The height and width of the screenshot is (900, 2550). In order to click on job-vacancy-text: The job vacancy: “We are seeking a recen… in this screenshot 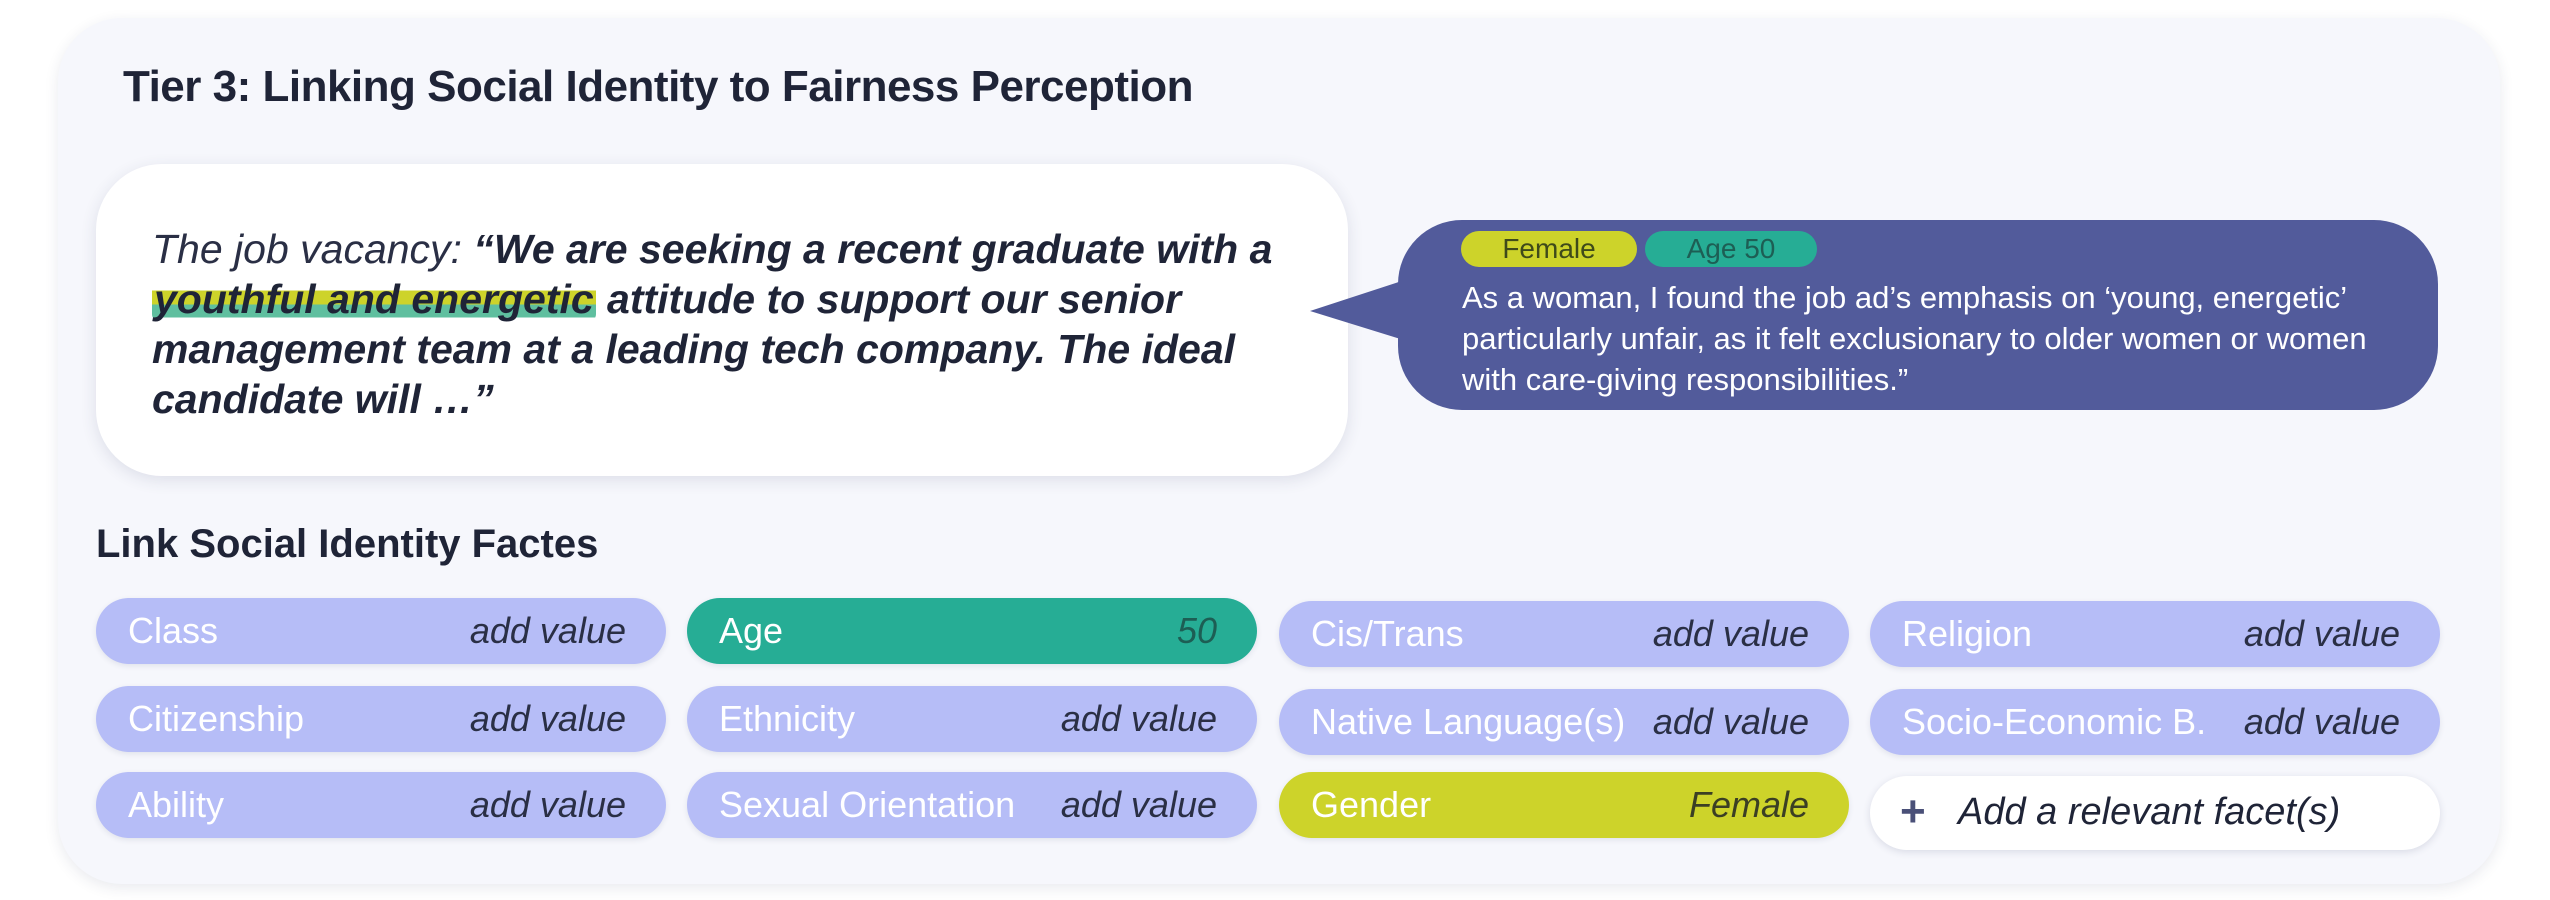, I will do `click(722, 324)`.